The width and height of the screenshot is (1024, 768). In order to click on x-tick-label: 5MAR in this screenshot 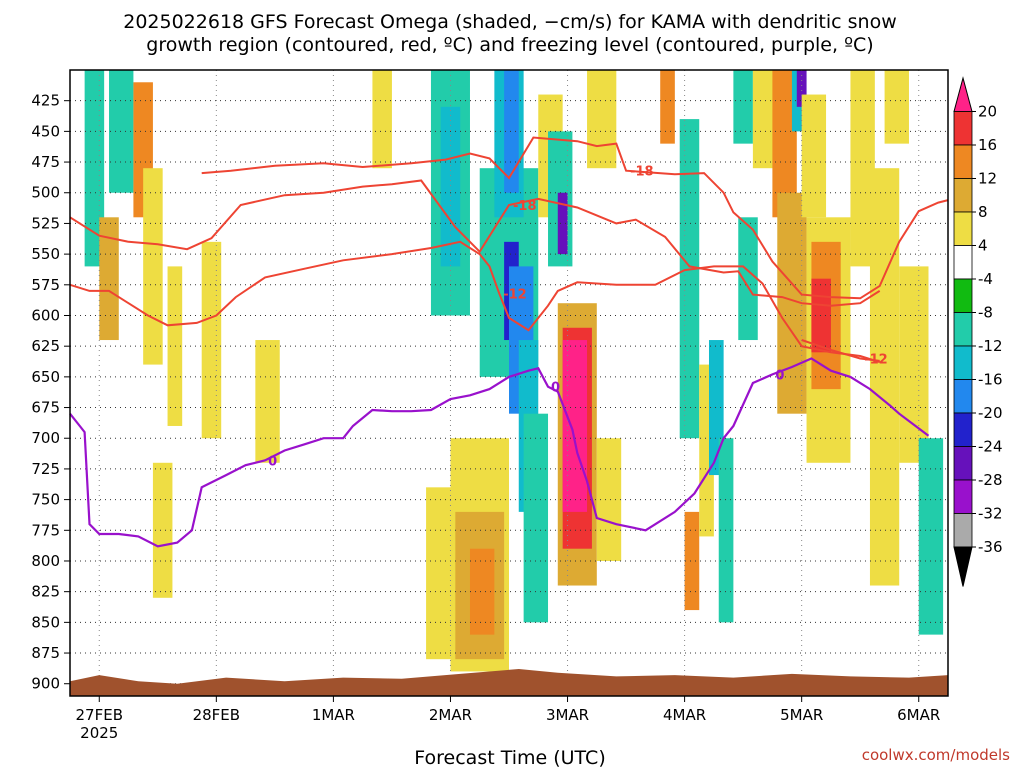, I will do `click(801, 715)`.